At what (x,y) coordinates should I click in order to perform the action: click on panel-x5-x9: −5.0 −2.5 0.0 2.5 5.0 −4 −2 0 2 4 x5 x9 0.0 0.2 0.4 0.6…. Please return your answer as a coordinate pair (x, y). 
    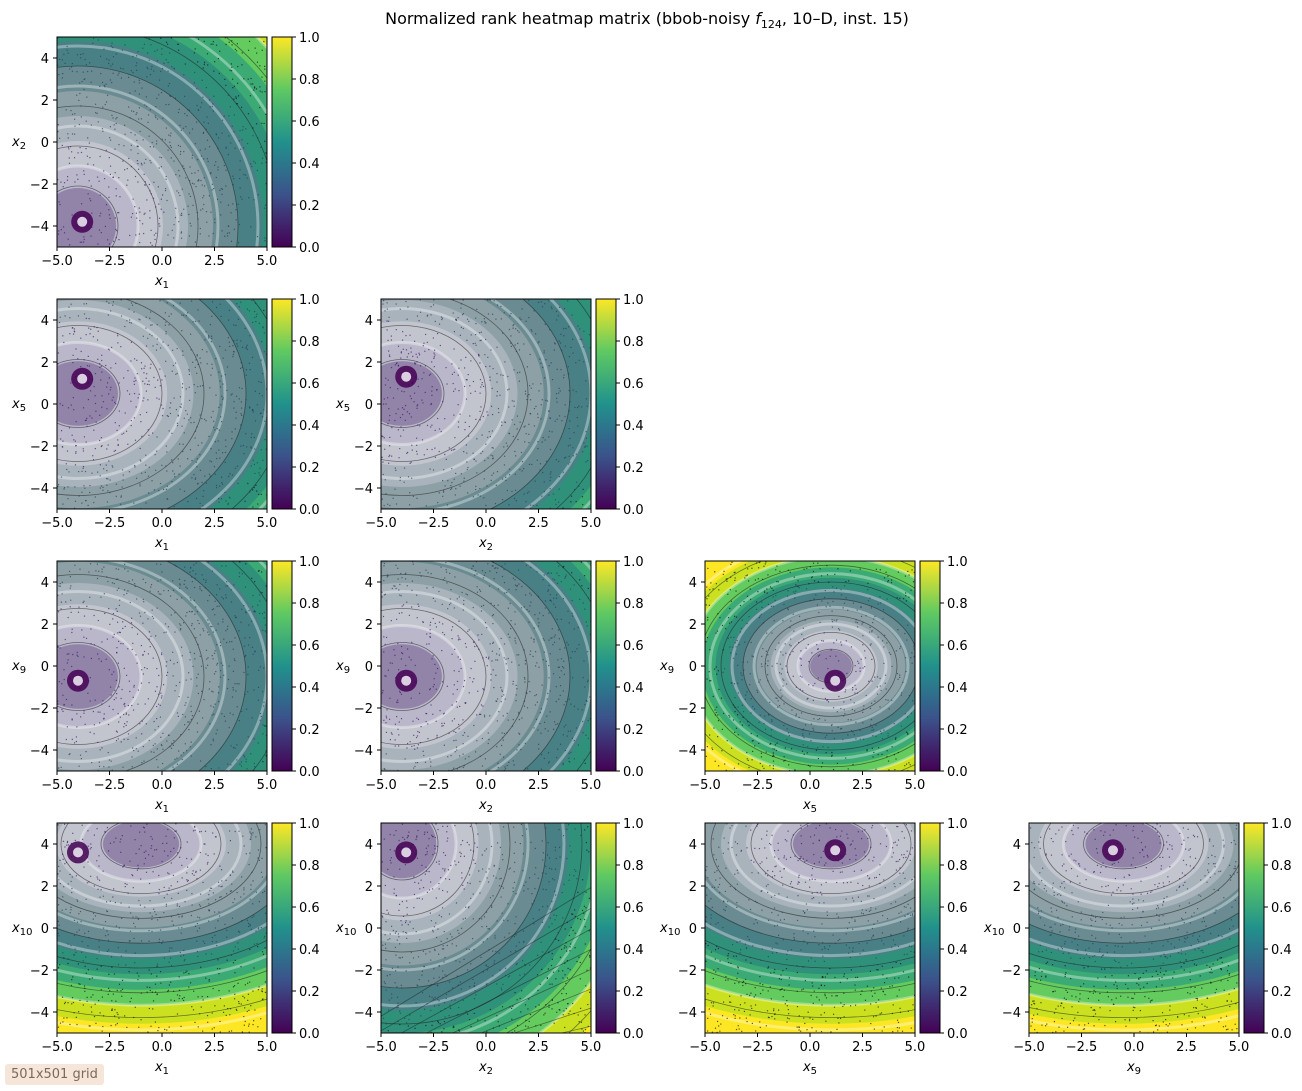
    Looking at the image, I should click on (813, 685).